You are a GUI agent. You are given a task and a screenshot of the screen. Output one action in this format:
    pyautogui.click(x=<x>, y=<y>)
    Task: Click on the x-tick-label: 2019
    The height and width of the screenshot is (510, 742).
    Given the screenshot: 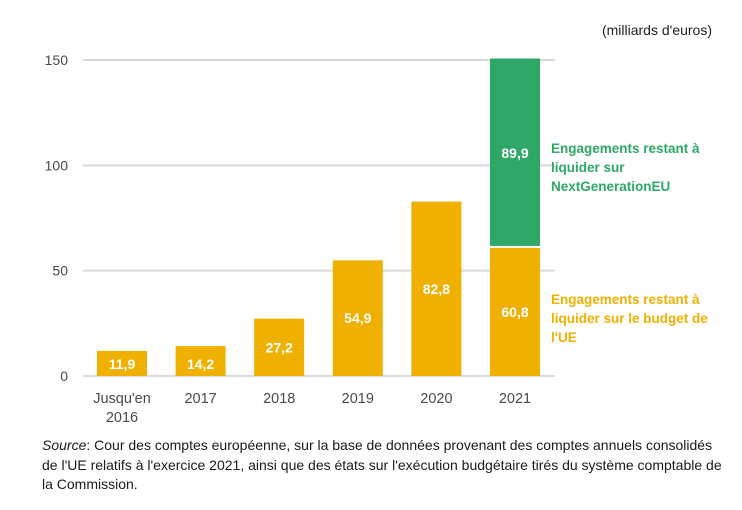 What is the action you would take?
    pyautogui.click(x=358, y=399)
    